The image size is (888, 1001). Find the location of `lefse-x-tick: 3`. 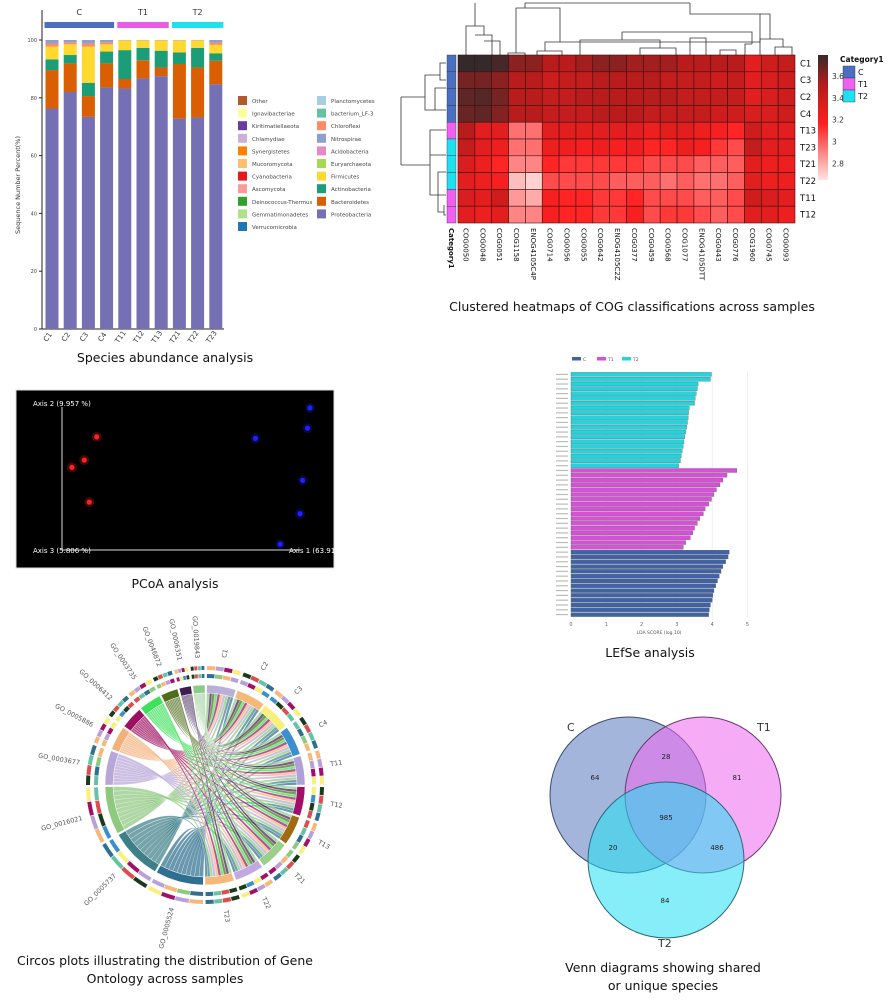

lefse-x-tick: 3 is located at coordinates (676, 625).